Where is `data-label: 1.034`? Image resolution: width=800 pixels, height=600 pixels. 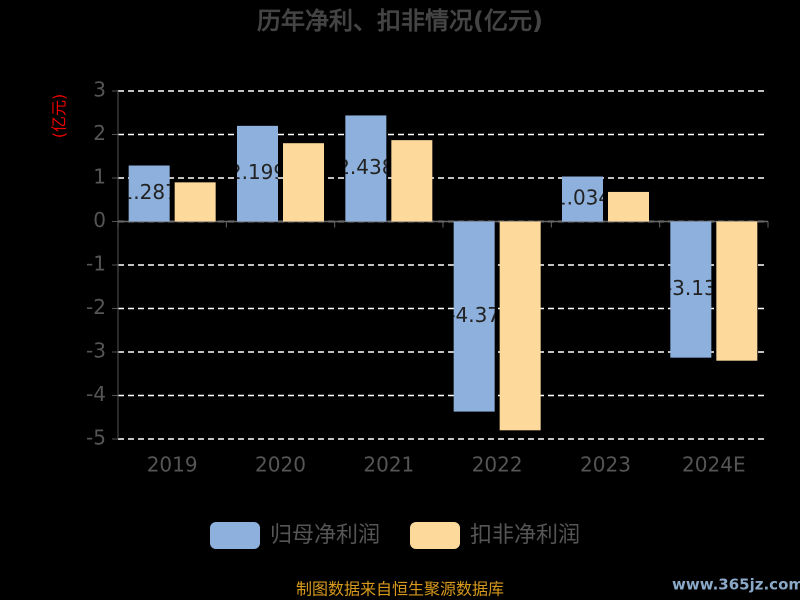 data-label: 1.034 is located at coordinates (582, 198).